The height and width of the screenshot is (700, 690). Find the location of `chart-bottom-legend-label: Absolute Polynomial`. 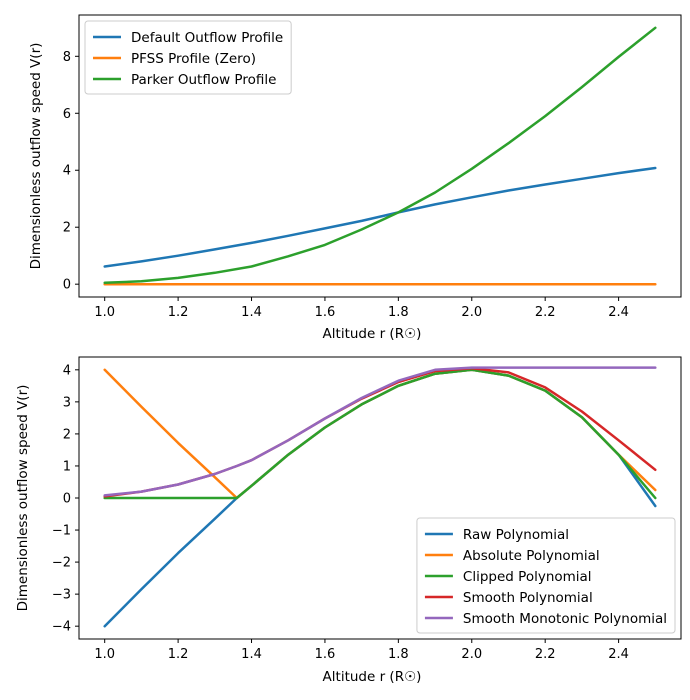

chart-bottom-legend-label: Absolute Polynomial is located at coordinates (531, 556).